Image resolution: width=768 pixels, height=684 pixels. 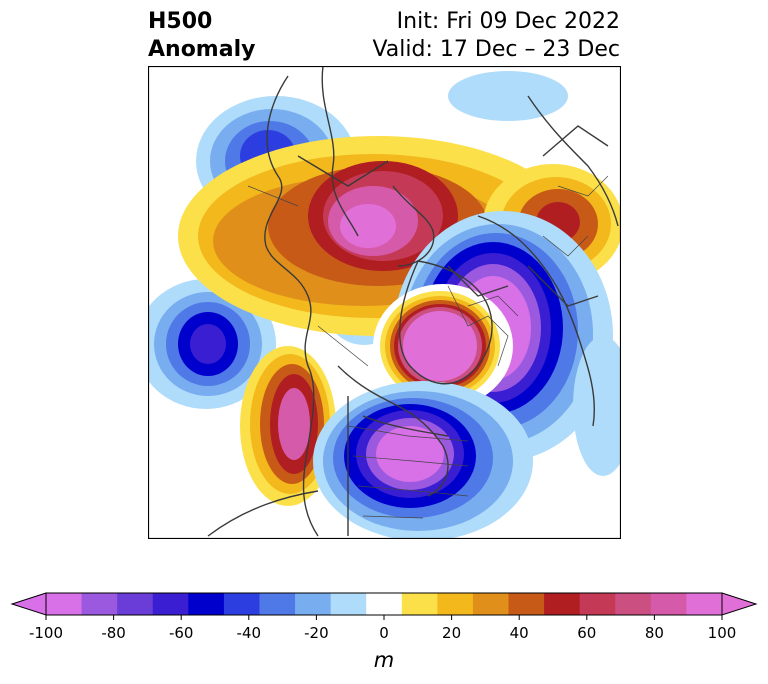 What do you see at coordinates (181, 633) in the screenshot?
I see `colorbar-tick-label: -60` at bounding box center [181, 633].